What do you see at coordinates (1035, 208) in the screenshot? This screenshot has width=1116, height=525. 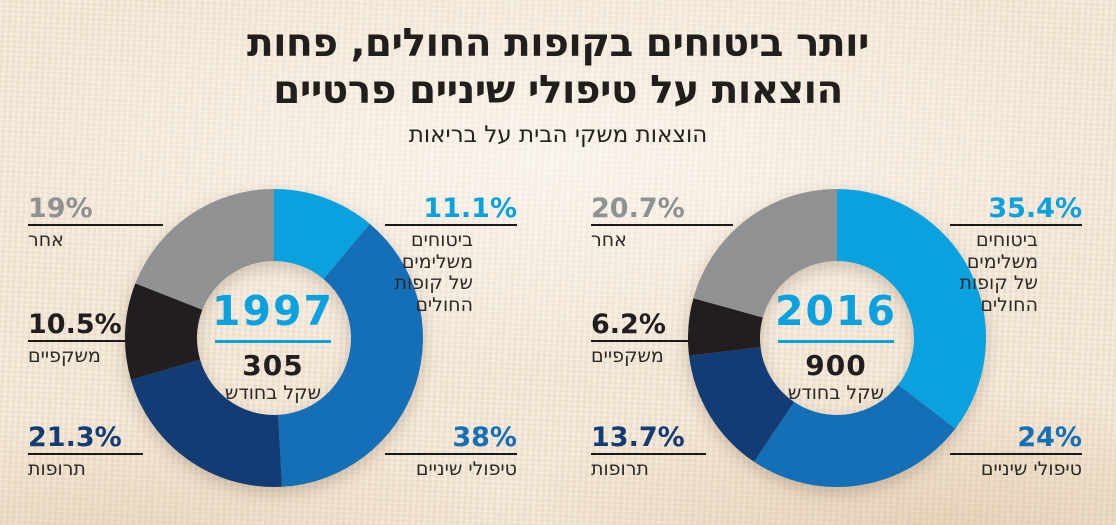 I see `percent-value: 35.4%` at bounding box center [1035, 208].